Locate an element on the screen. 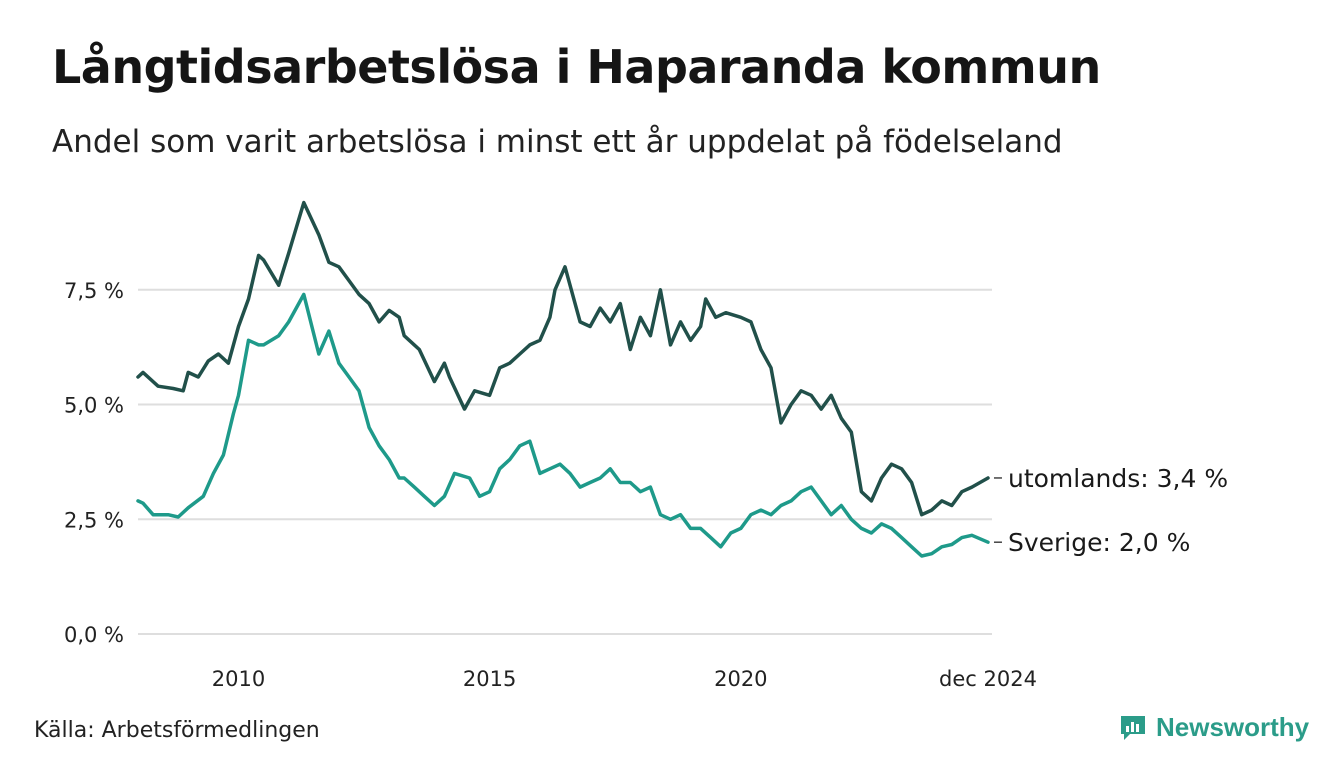  x-tick-label: 2015 is located at coordinates (489, 679).